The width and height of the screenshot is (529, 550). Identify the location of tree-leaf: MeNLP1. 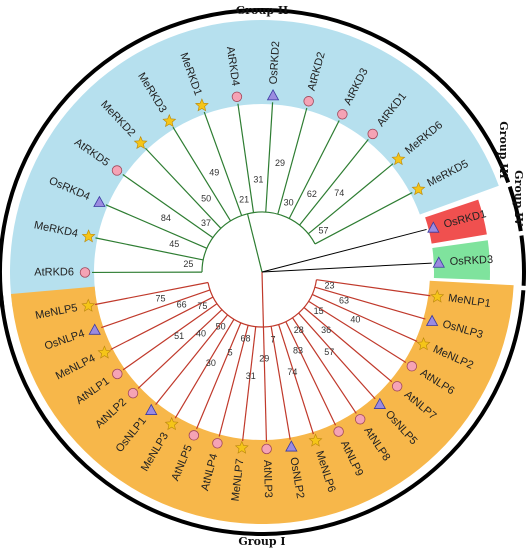
(460, 299).